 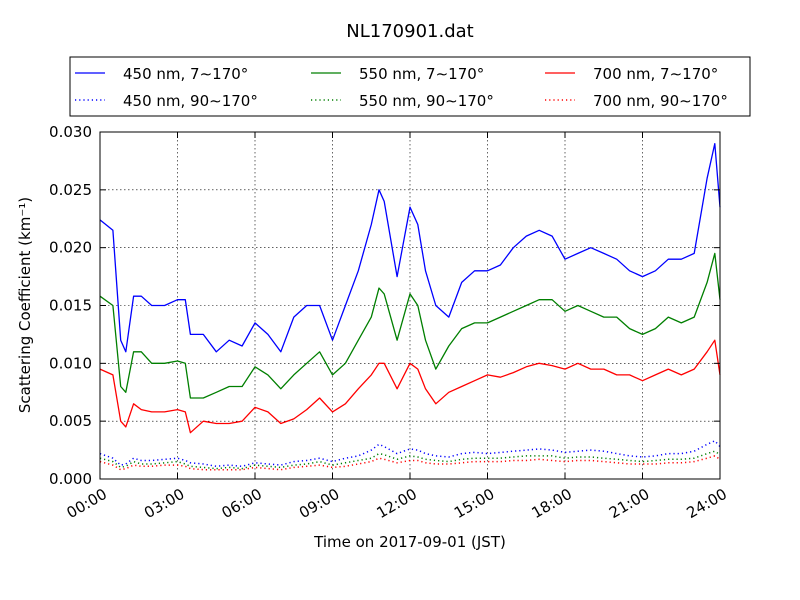 What do you see at coordinates (70, 363) in the screenshot?
I see `y-tick-label: 0.010` at bounding box center [70, 363].